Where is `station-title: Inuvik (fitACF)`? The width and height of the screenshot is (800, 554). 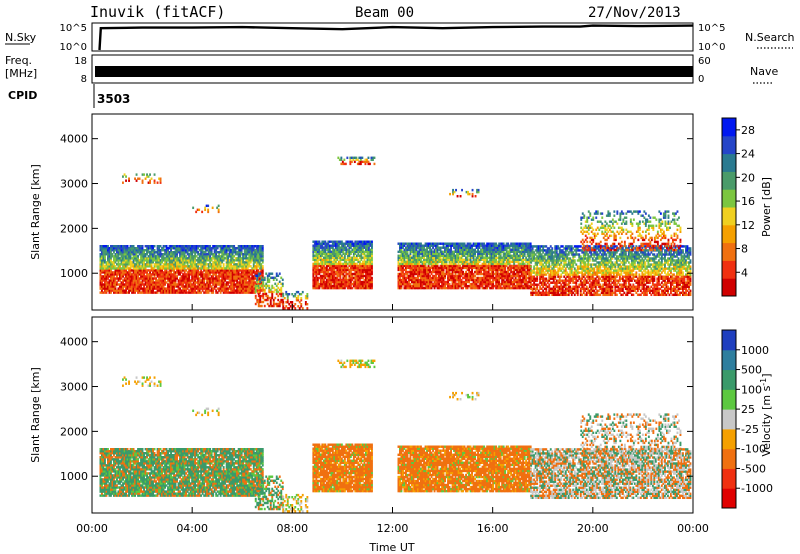 station-title: Inuvik (fitACF) is located at coordinates (157, 12).